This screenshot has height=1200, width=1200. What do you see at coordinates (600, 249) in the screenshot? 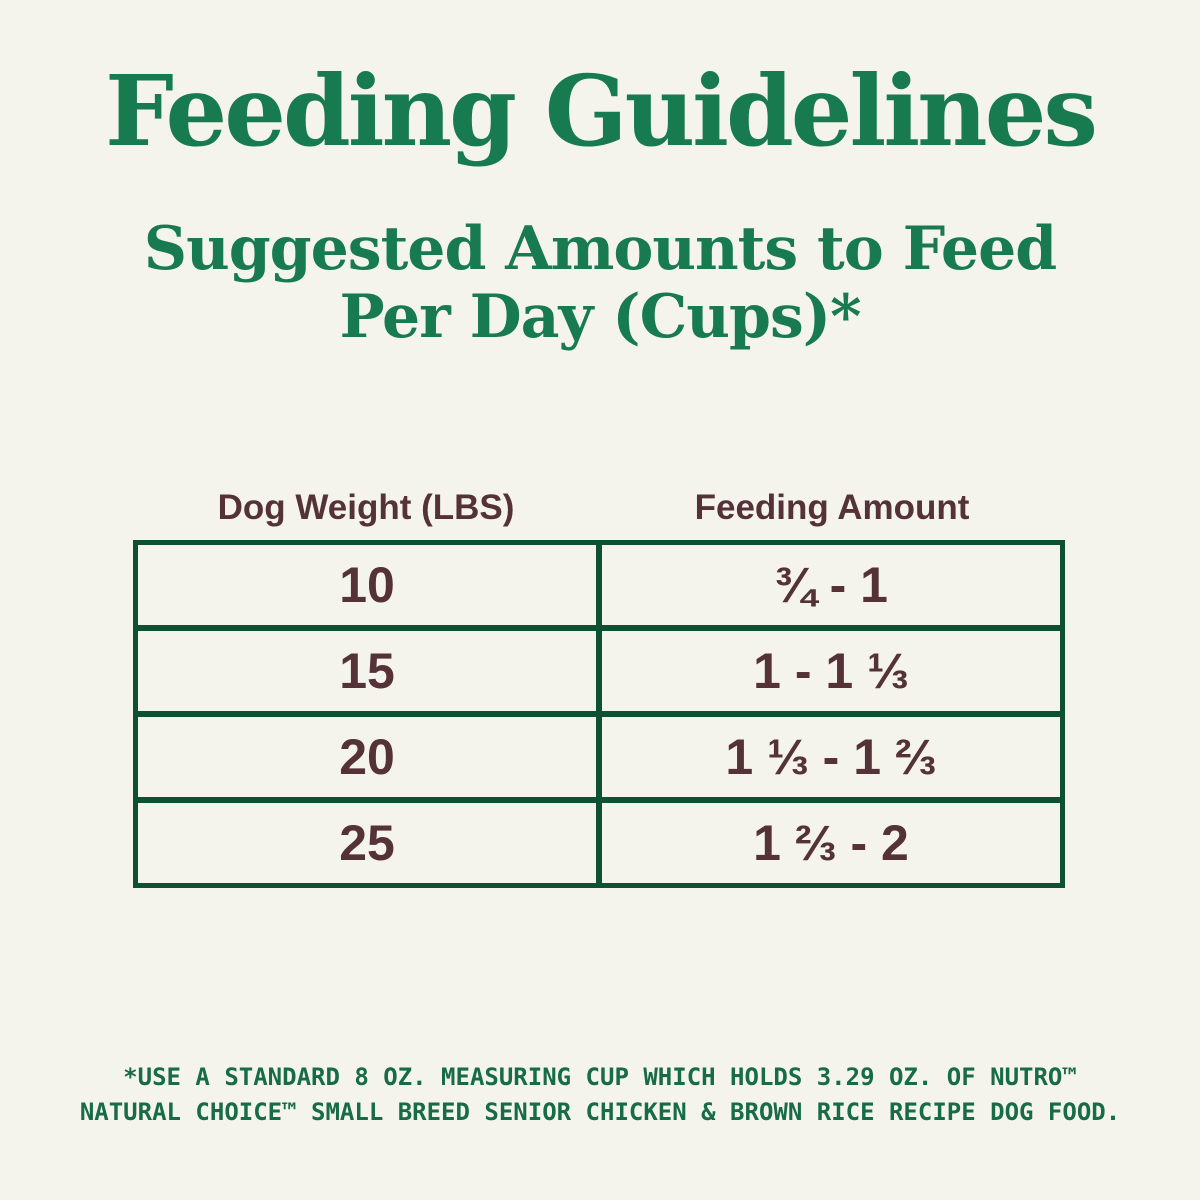
I see `subtitle-line-1: Suggested Amounts to Feed` at bounding box center [600, 249].